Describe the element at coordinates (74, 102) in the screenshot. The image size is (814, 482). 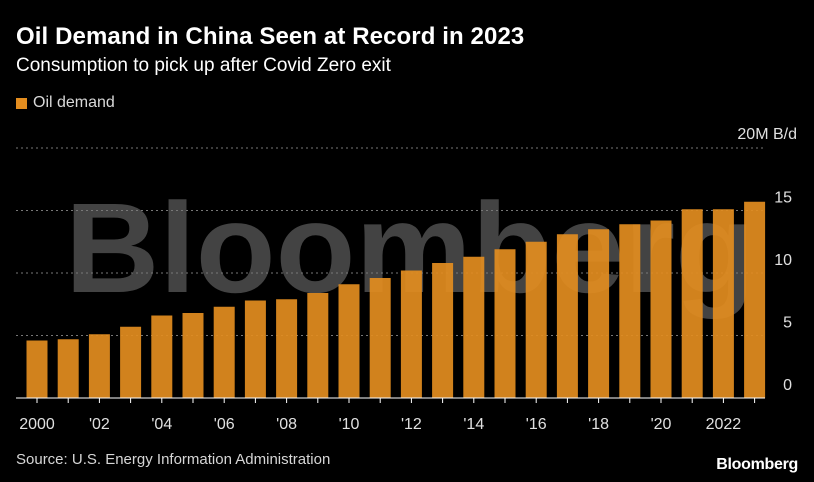
I see `legend-label: Oil demand` at that location.